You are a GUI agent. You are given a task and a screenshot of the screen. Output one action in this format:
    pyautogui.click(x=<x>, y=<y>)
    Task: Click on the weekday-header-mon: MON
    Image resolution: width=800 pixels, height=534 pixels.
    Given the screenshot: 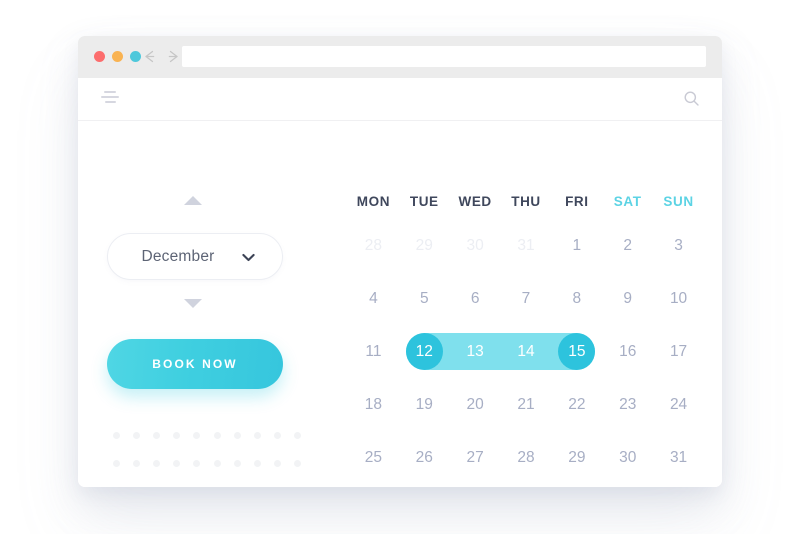 What is the action you would take?
    pyautogui.click(x=373, y=201)
    